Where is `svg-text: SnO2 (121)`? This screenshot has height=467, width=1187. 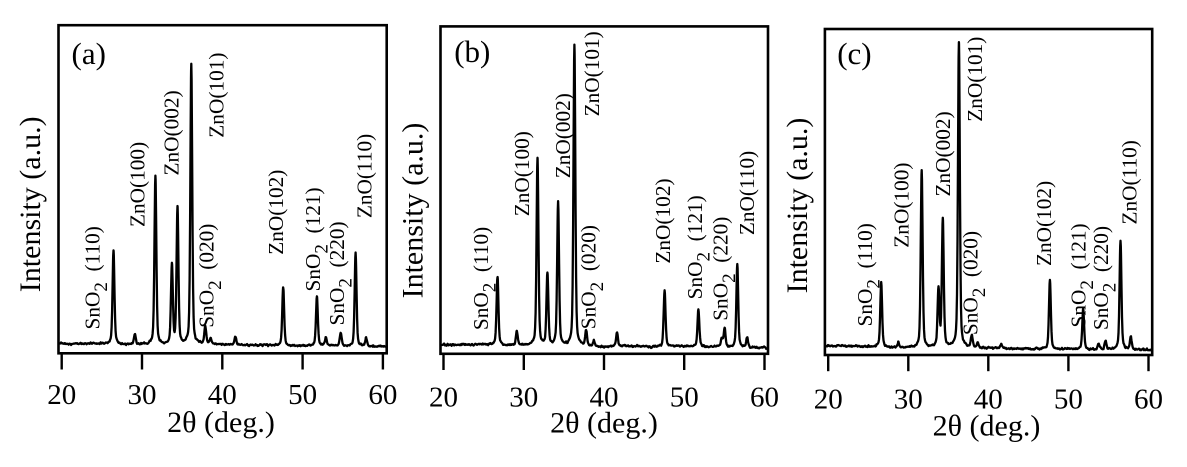 svg-text: SnO2 (121) is located at coordinates (1082, 275).